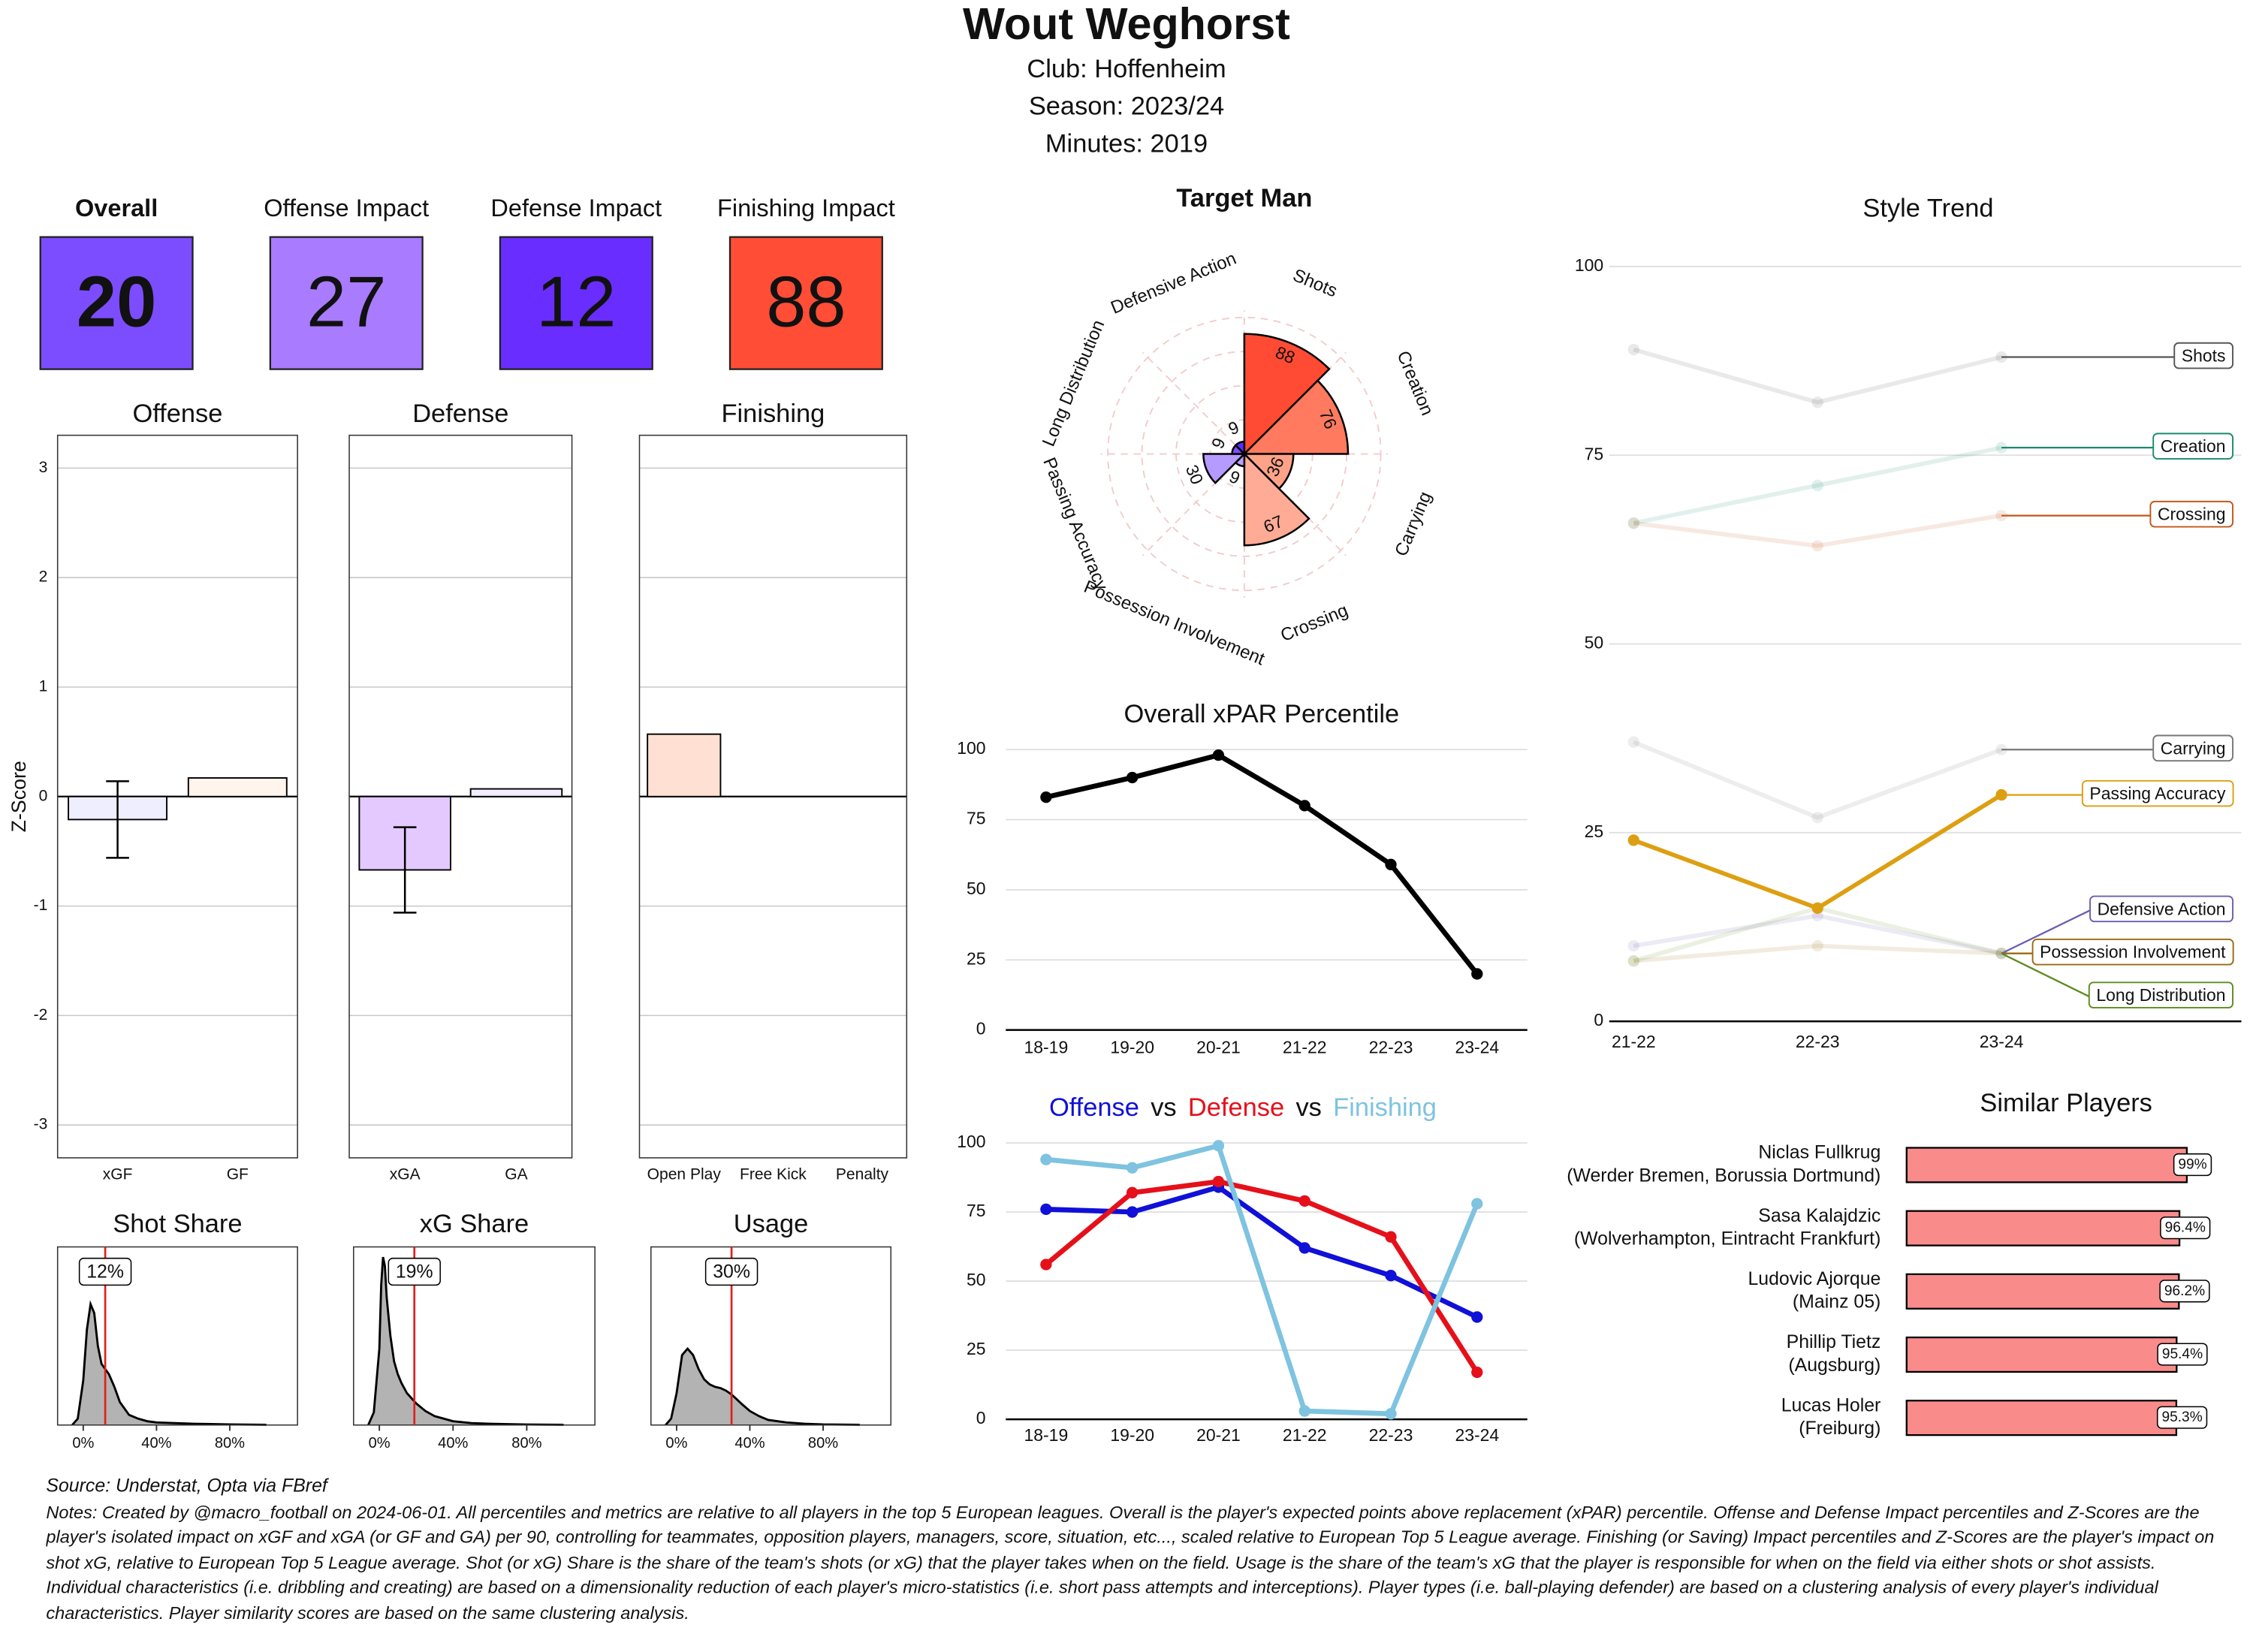 This screenshot has height=1652, width=2253. I want to click on y-tick-label: 50, so click(976, 888).